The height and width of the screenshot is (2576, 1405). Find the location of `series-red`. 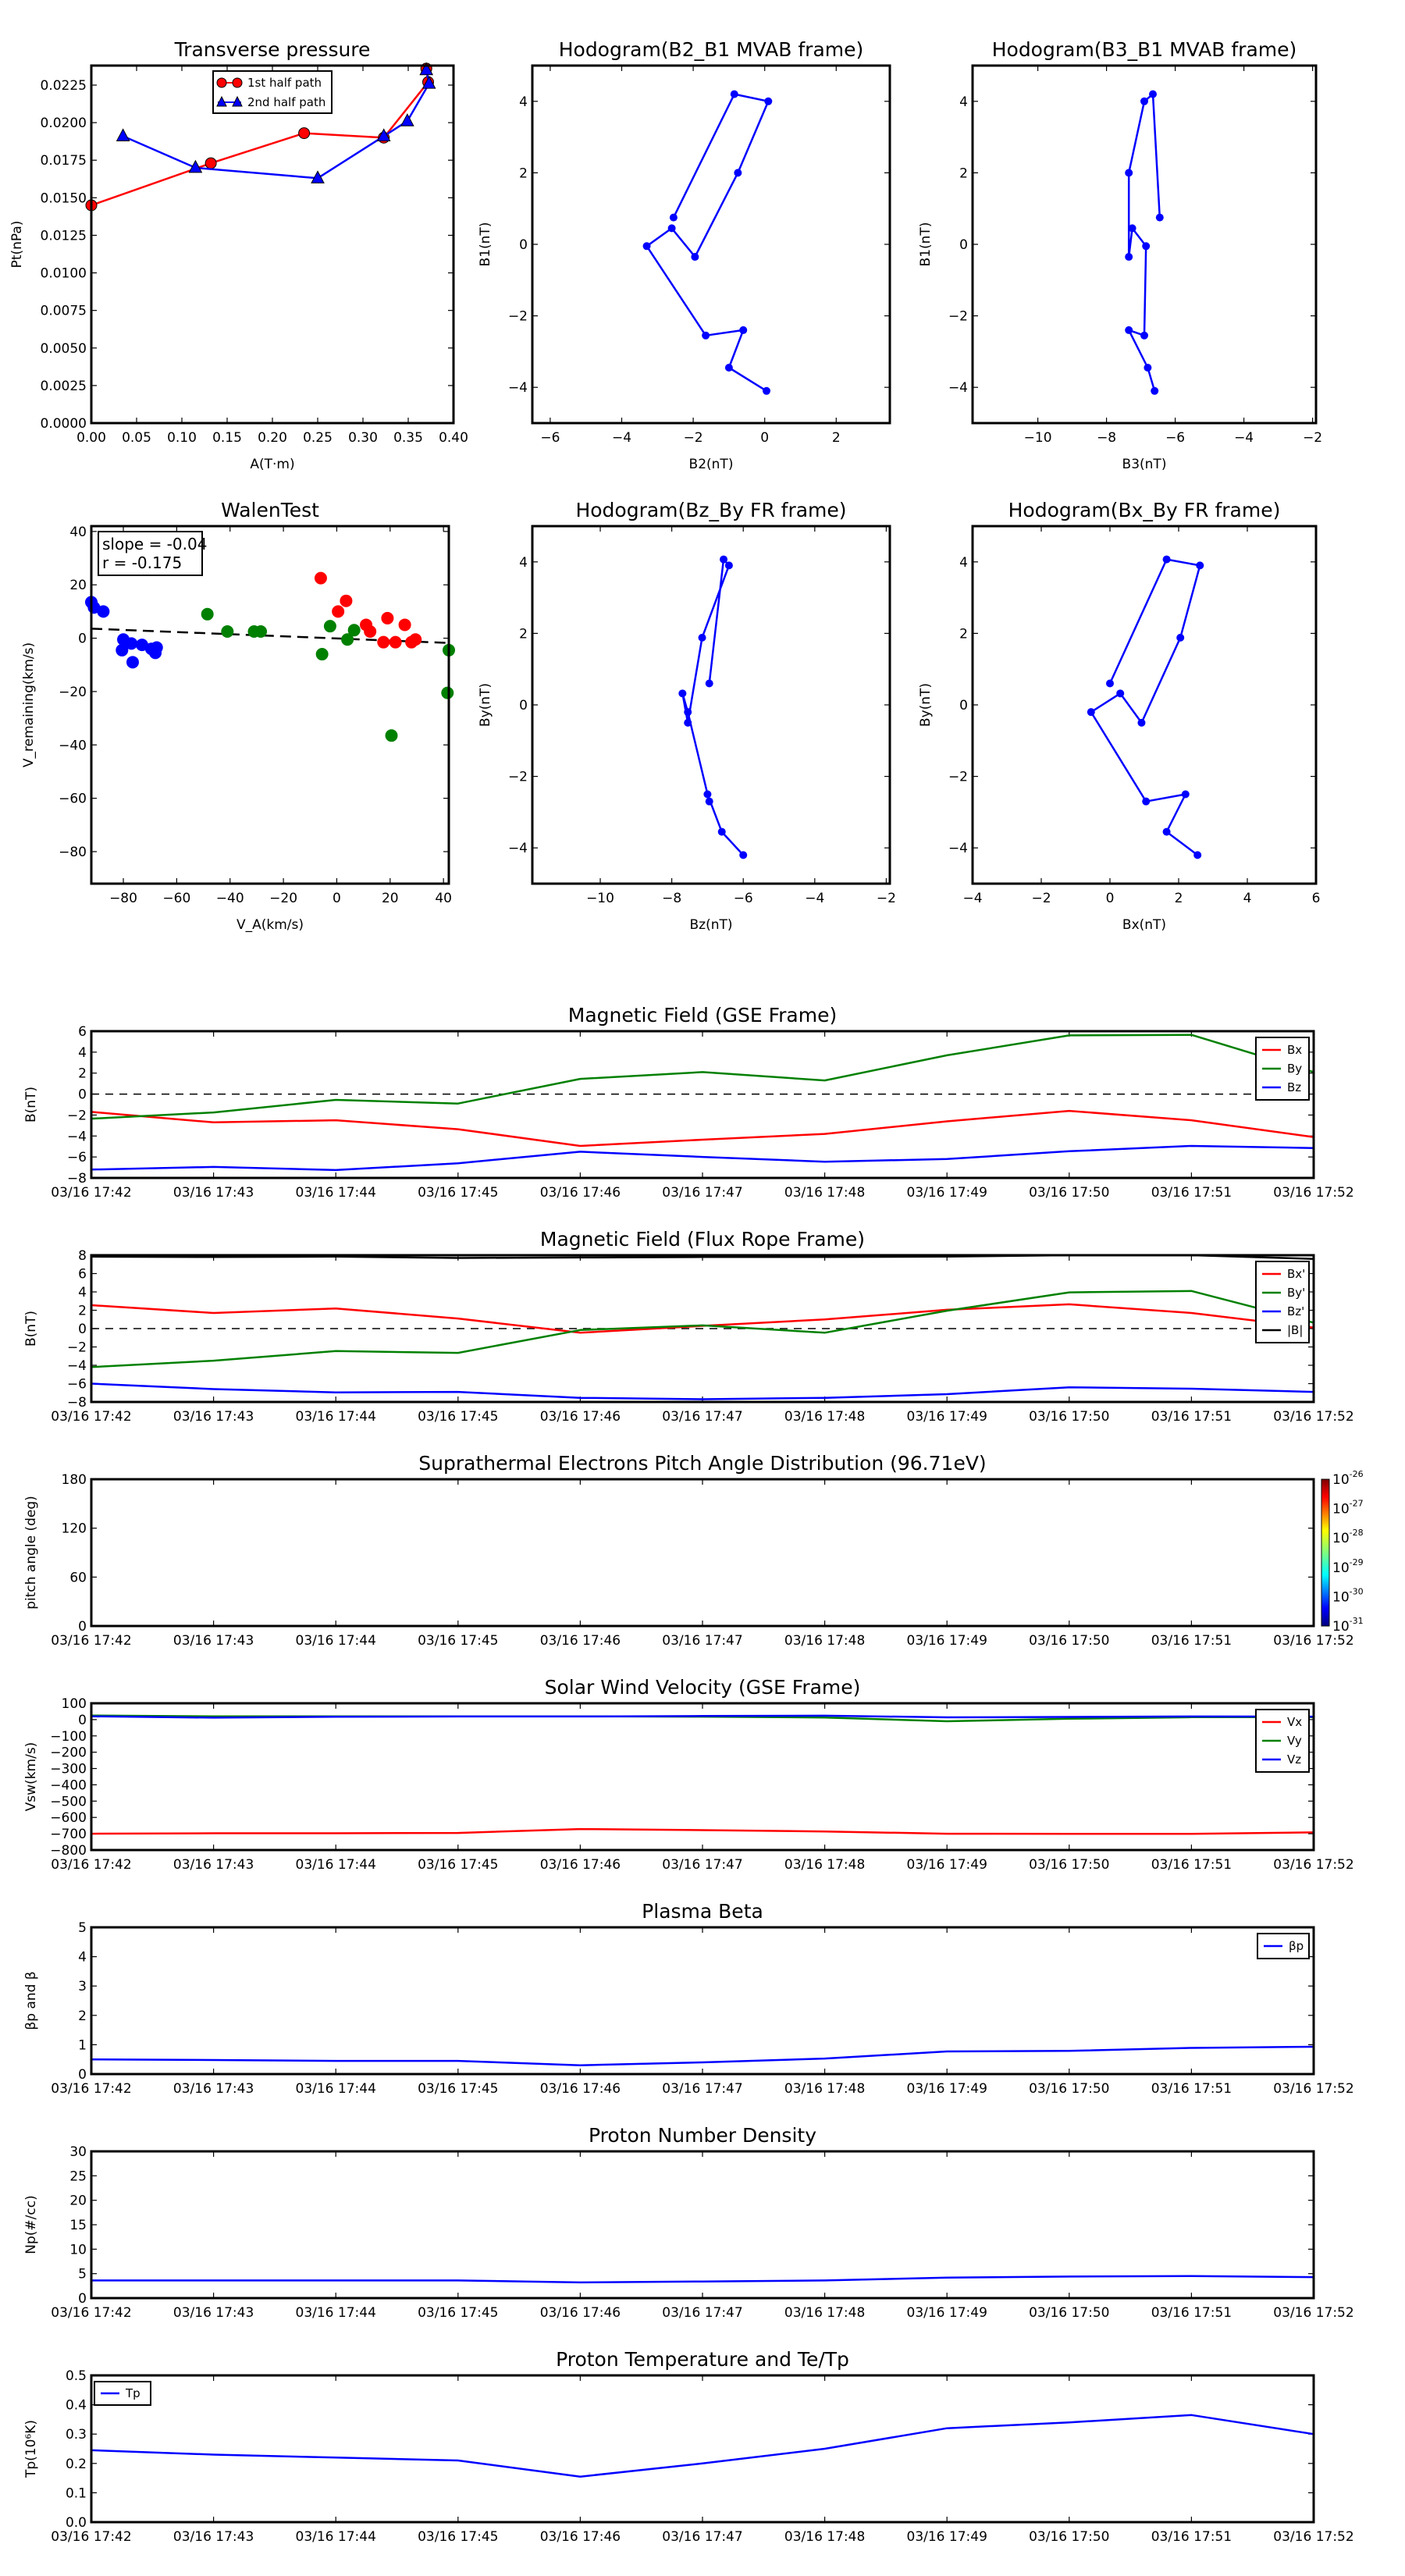

series-red is located at coordinates (368, 610).